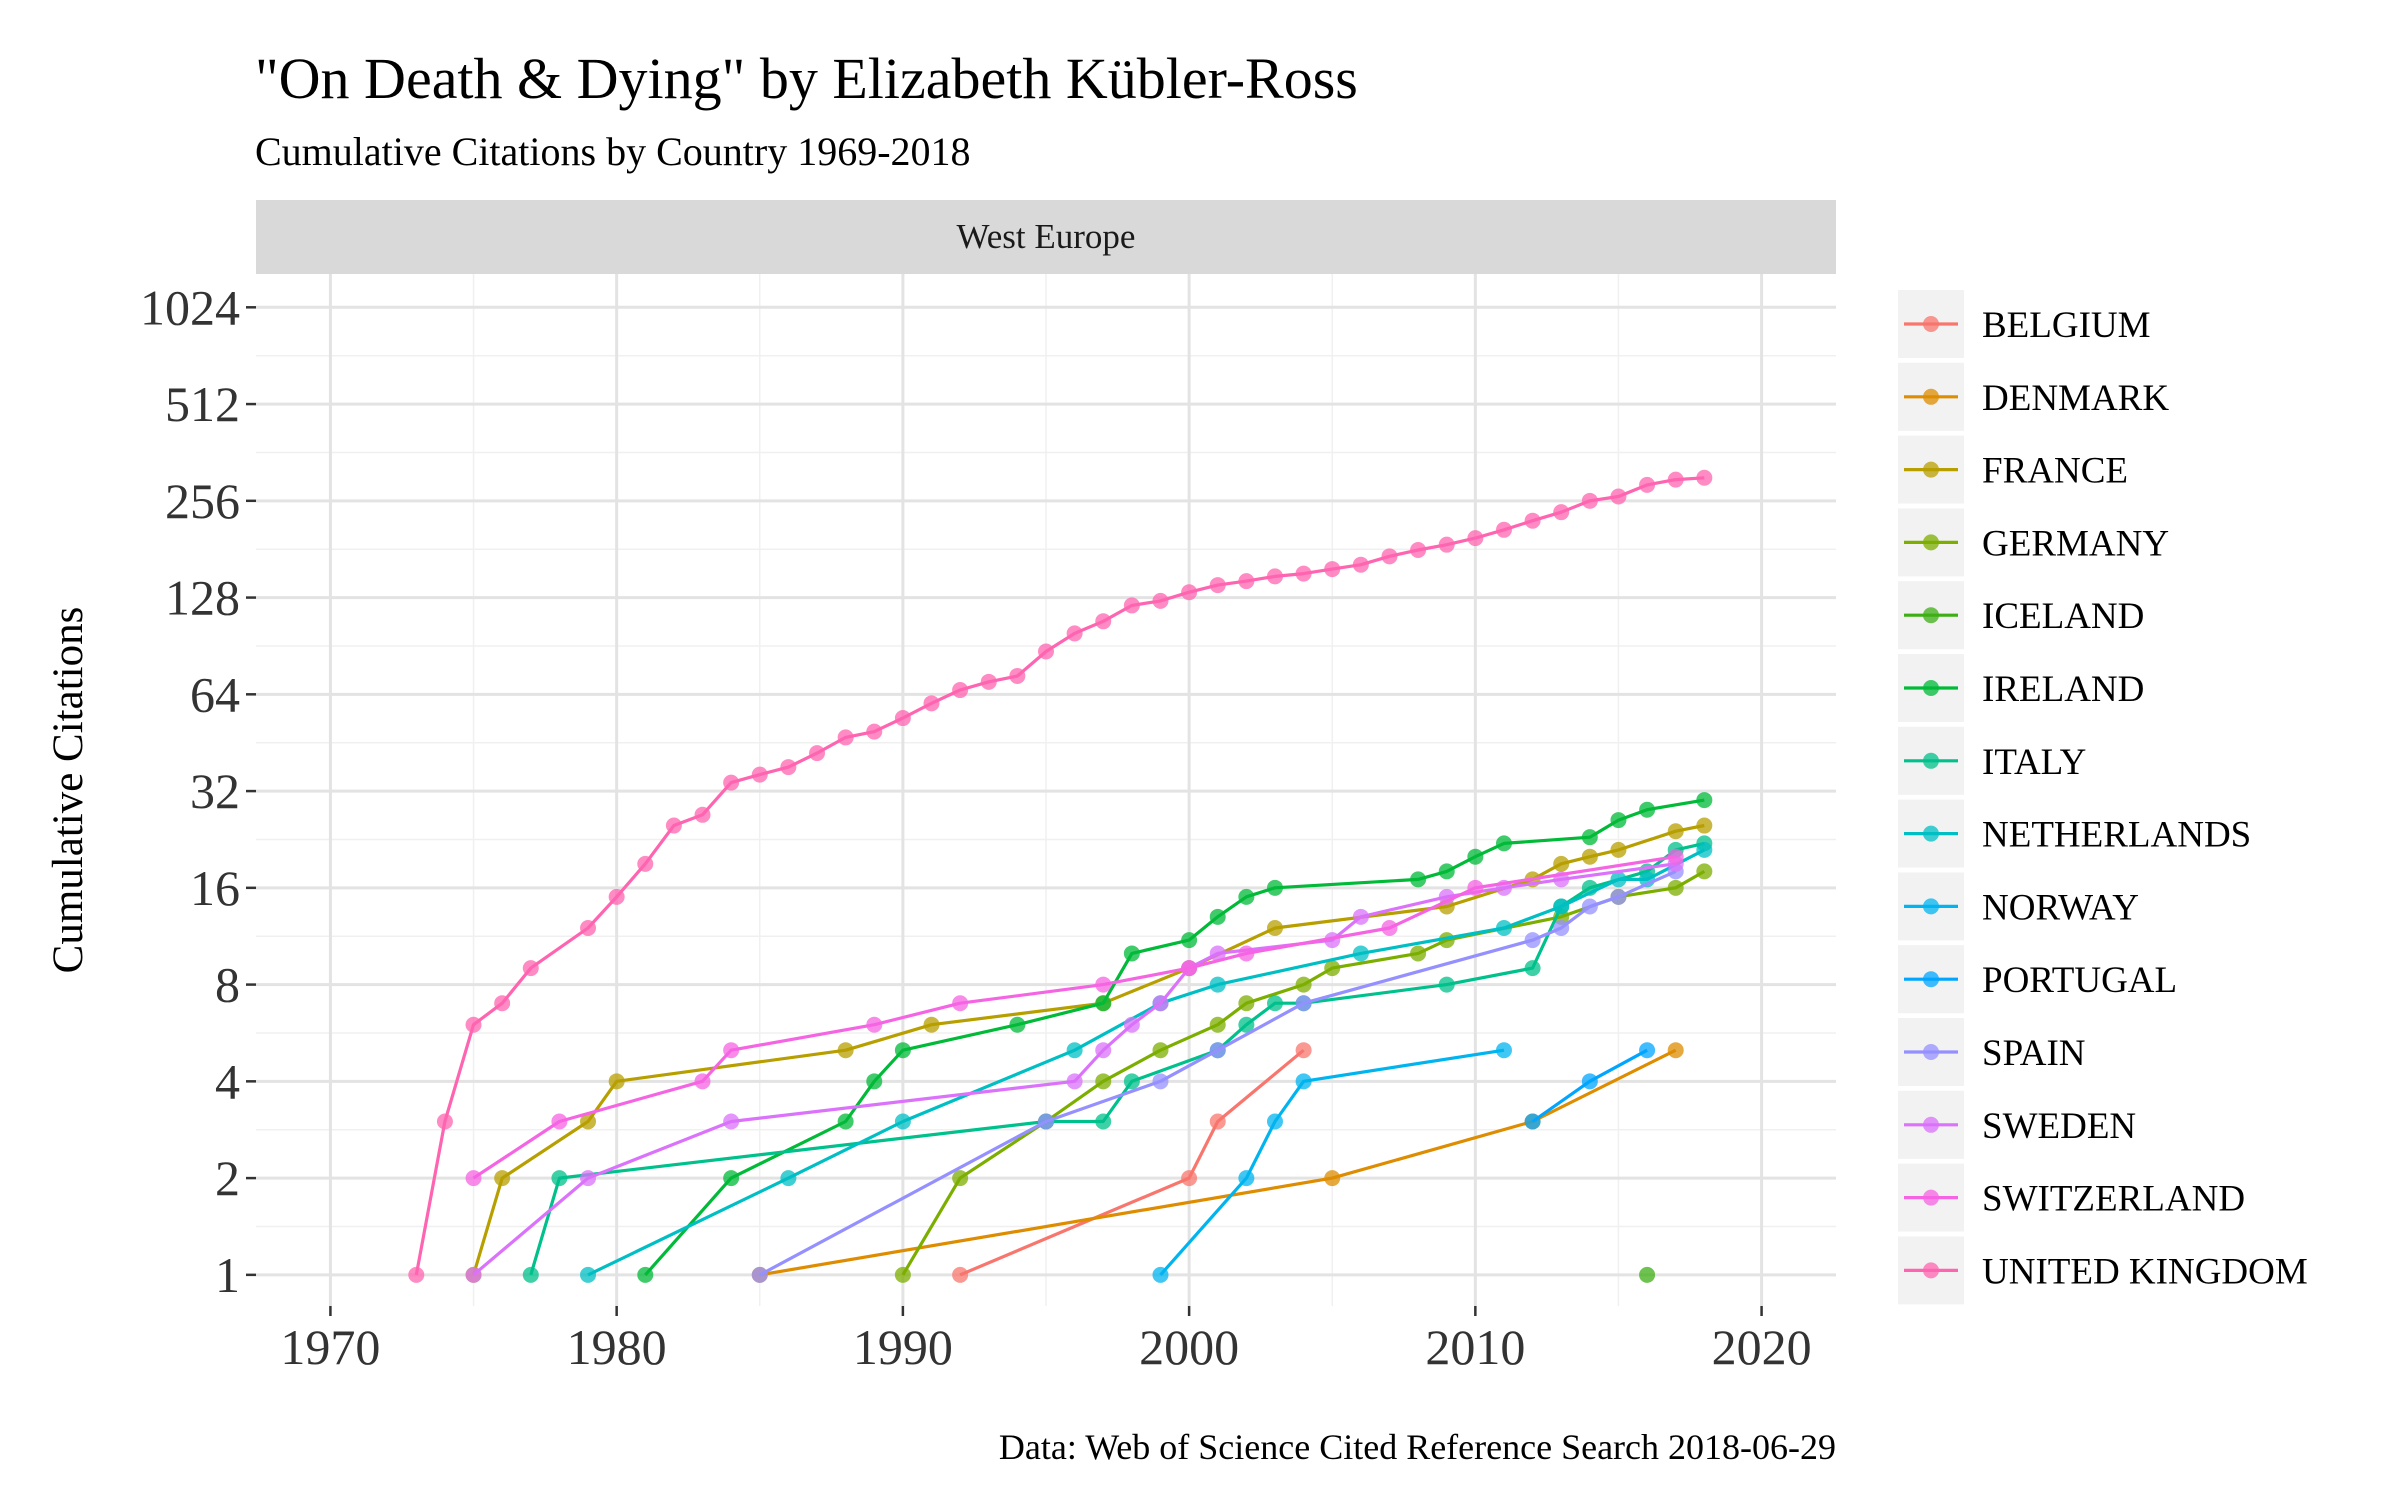 The image size is (2400, 1500). What do you see at coordinates (1132, 1162) in the screenshot?
I see `series-line-belgium` at bounding box center [1132, 1162].